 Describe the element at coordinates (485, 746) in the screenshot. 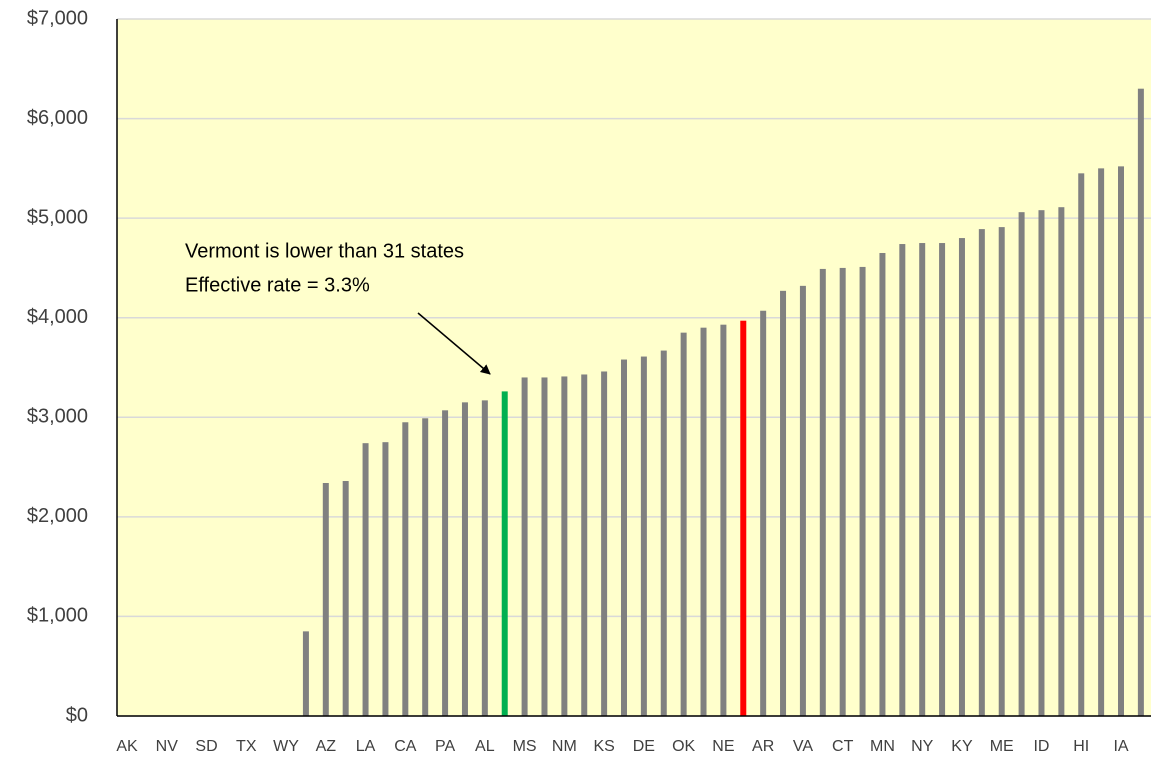

I see `x-tick-label: AL` at that location.